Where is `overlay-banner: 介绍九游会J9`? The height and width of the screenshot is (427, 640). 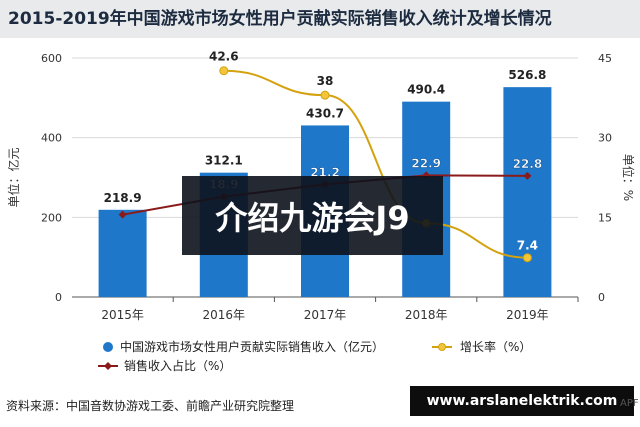 overlay-banner: 介绍九游会J9 is located at coordinates (312, 215).